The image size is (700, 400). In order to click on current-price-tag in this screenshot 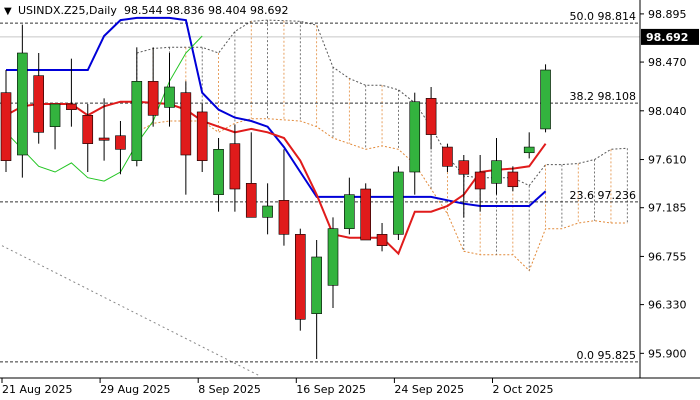, I will do `click(670, 36)`.